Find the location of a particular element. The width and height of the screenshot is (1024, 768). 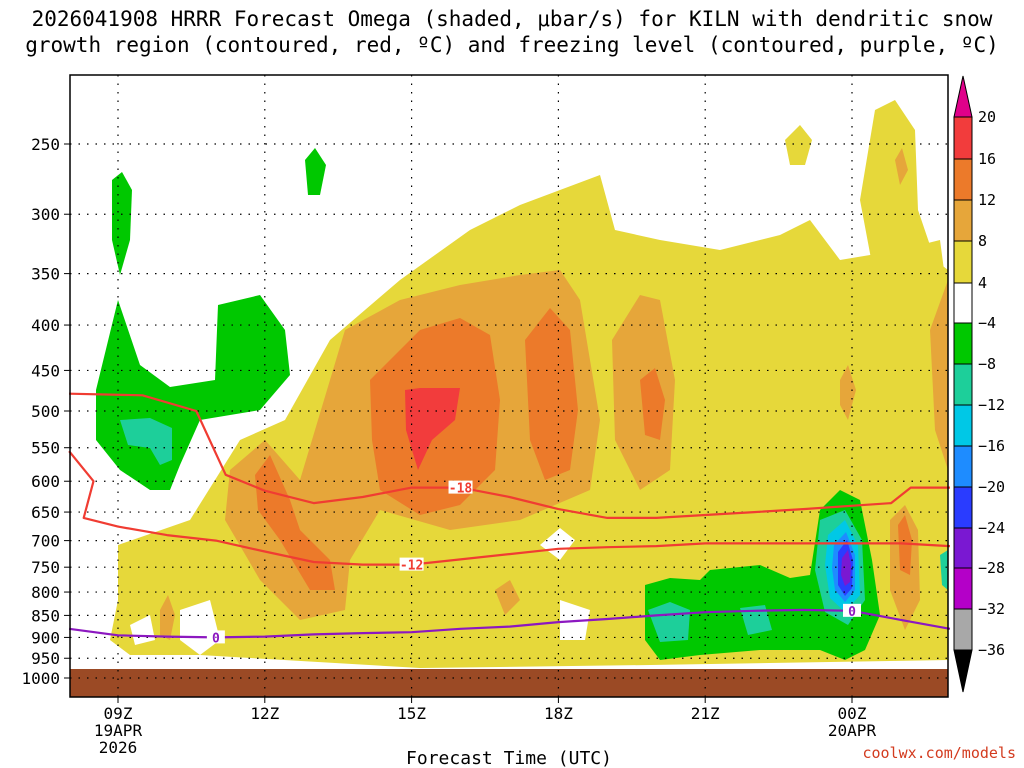

y-tick-label: 950 is located at coordinates (45, 658).